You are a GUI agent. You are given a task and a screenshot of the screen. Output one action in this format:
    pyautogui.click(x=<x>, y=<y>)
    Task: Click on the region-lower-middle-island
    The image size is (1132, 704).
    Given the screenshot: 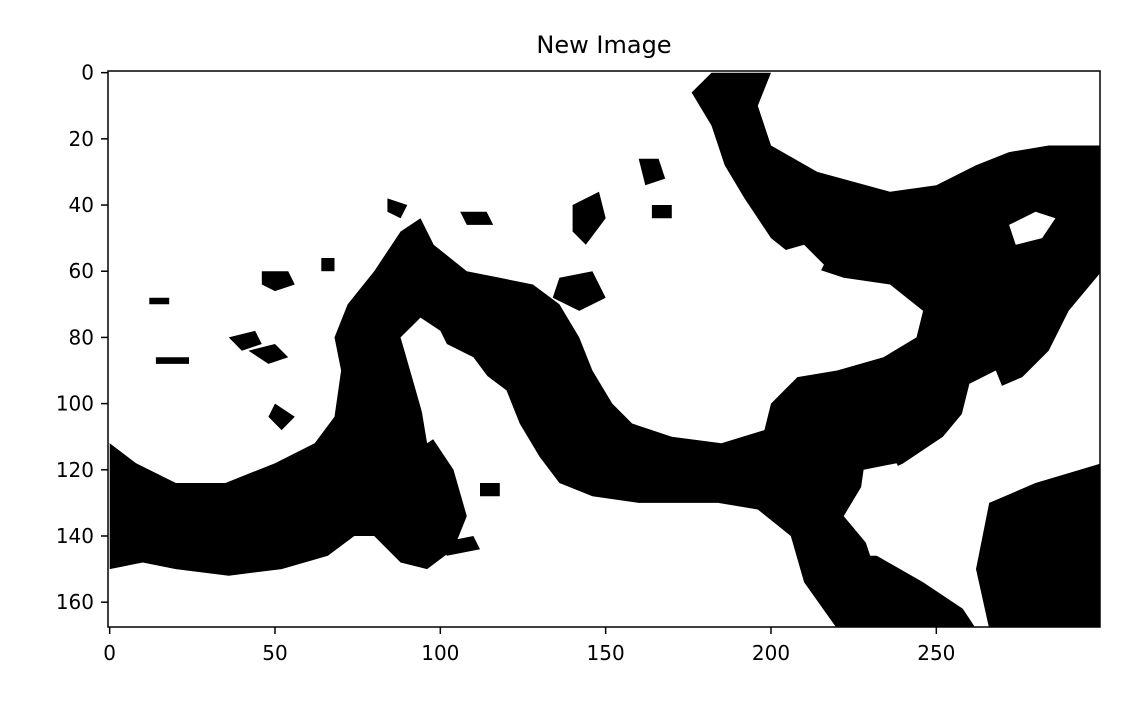 What is the action you would take?
    pyautogui.click(x=887, y=509)
    